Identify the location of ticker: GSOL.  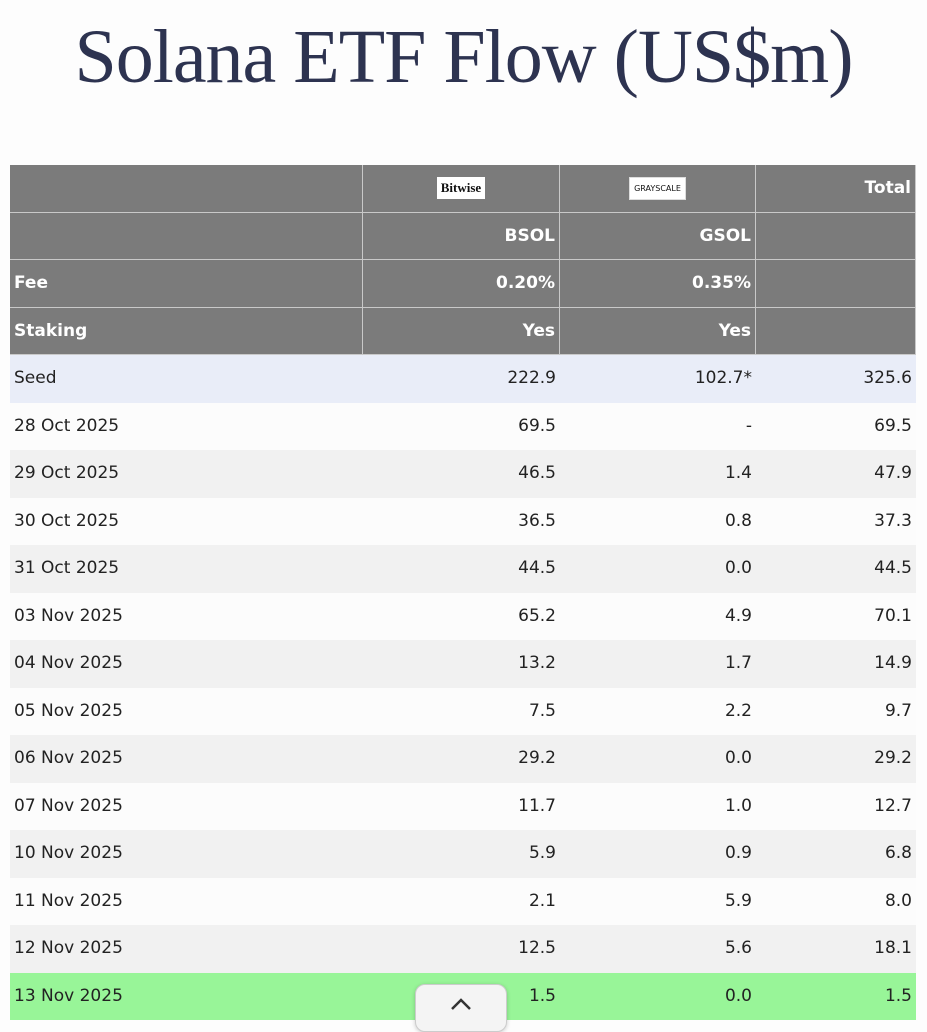
(658, 236).